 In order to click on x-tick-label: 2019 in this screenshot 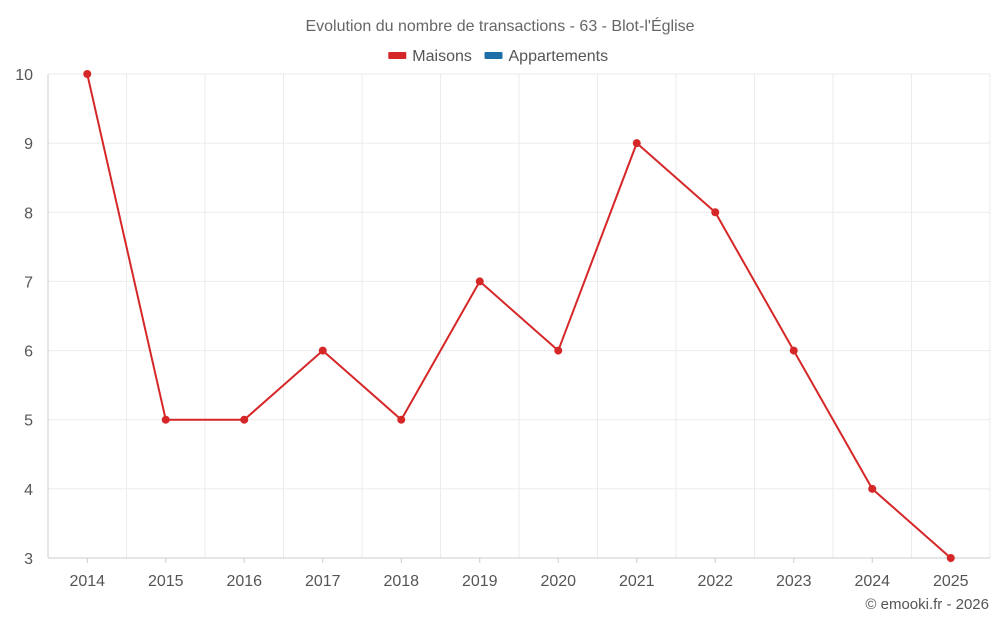, I will do `click(480, 581)`.